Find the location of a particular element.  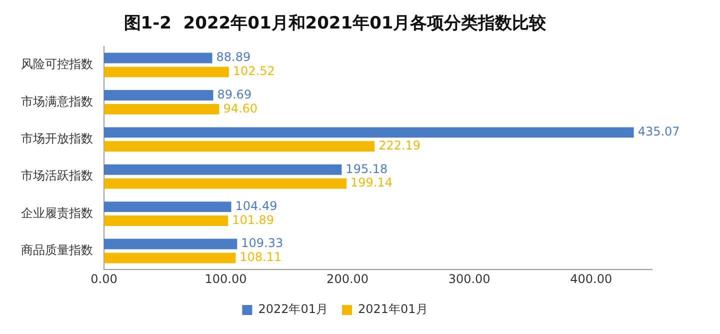

x-tick-label: 200.00 is located at coordinates (347, 279).